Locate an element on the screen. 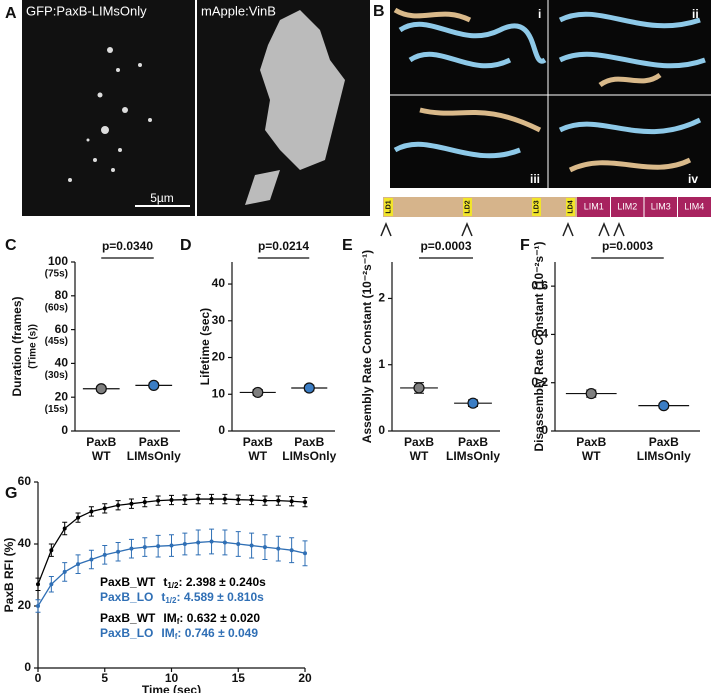 The height and width of the screenshot is (693, 711). ld-label: LD1 is located at coordinates (388, 206).